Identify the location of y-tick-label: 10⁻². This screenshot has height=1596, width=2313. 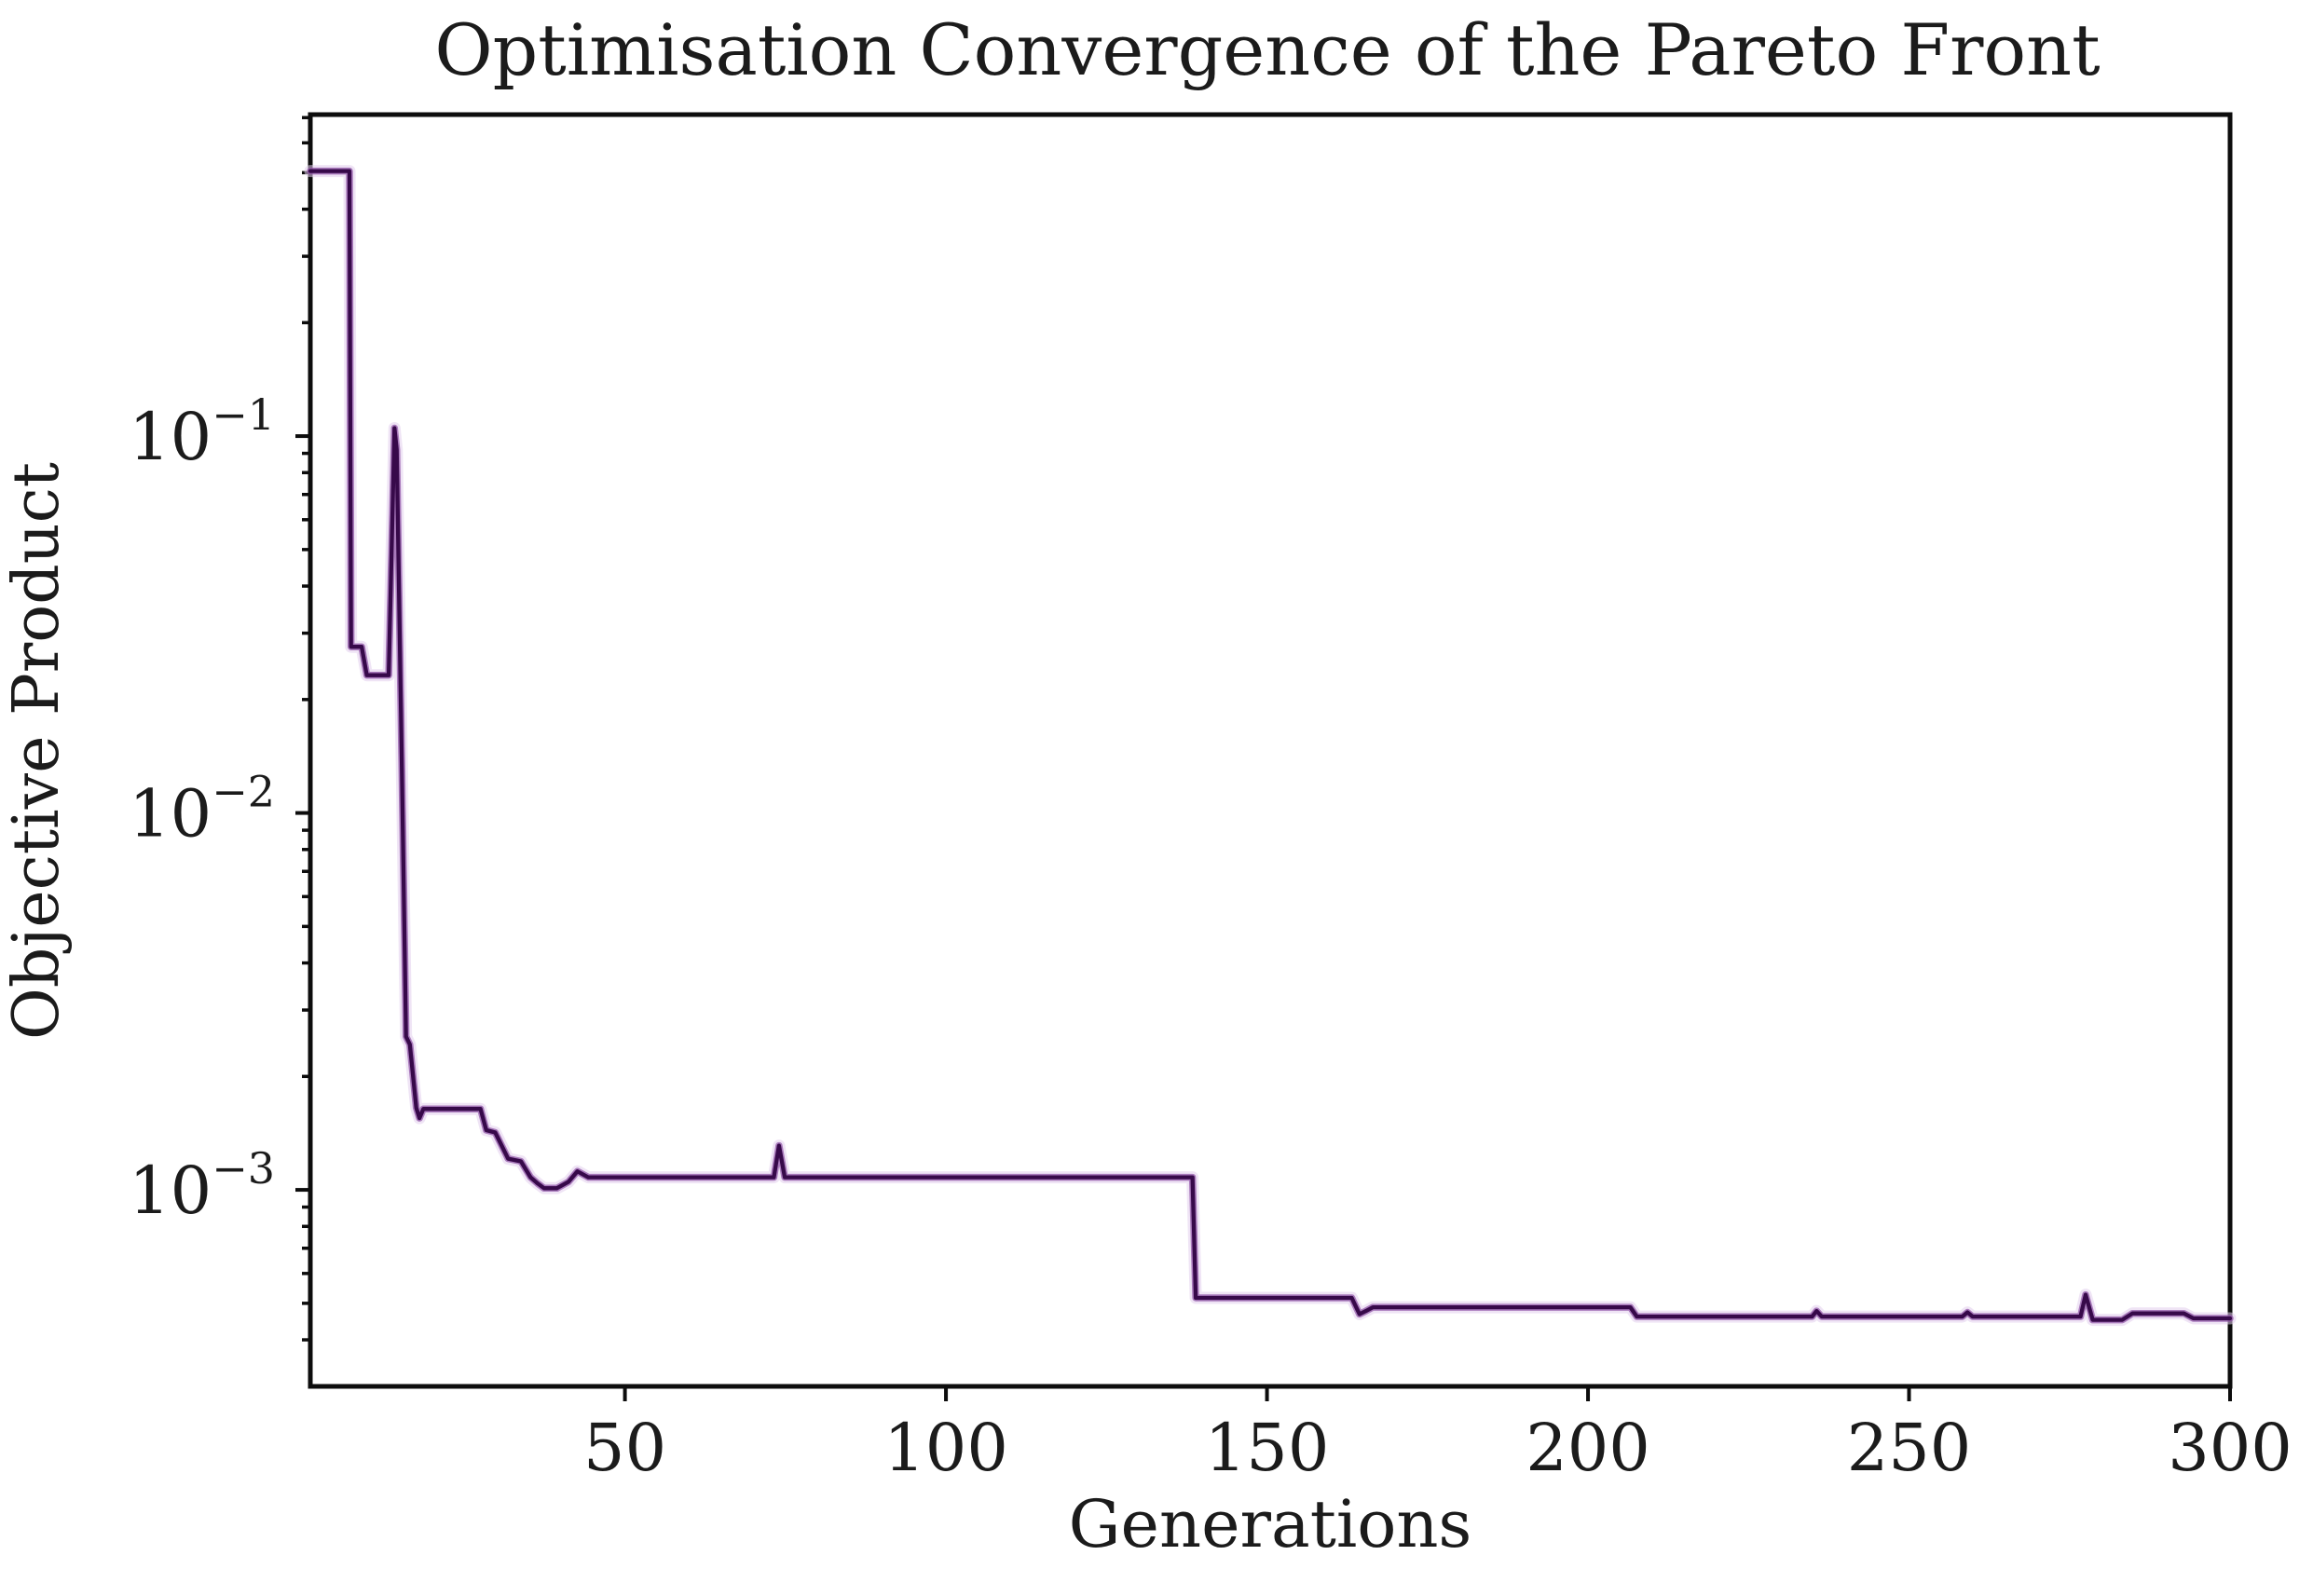
(202, 810).